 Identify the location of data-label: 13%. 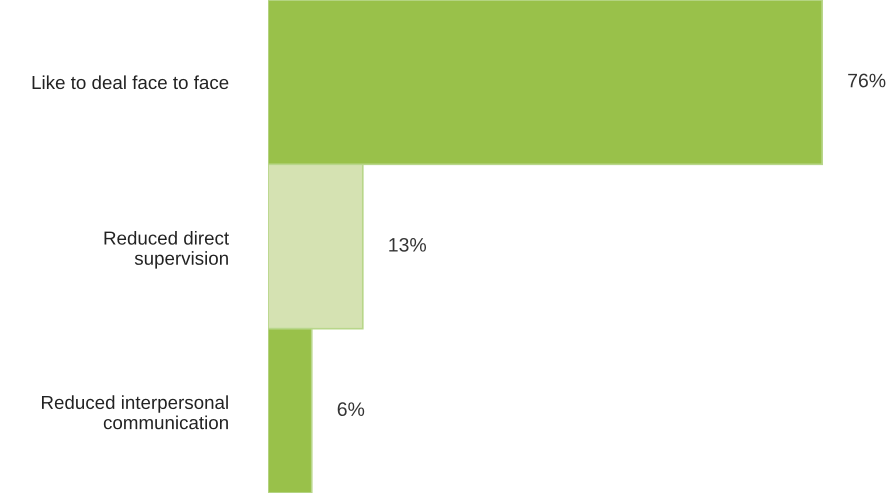
(407, 245).